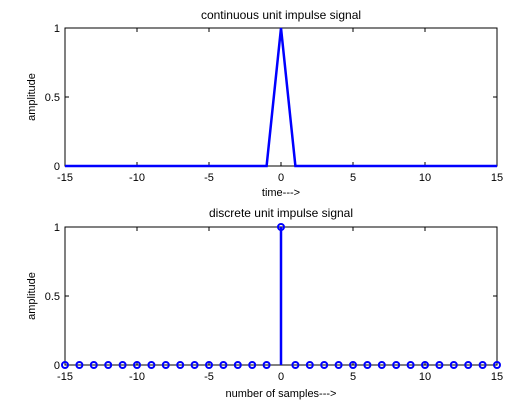 The height and width of the screenshot is (406, 519). Describe the element at coordinates (281, 394) in the screenshot. I see `x-axis-label: number of samples--->` at that location.